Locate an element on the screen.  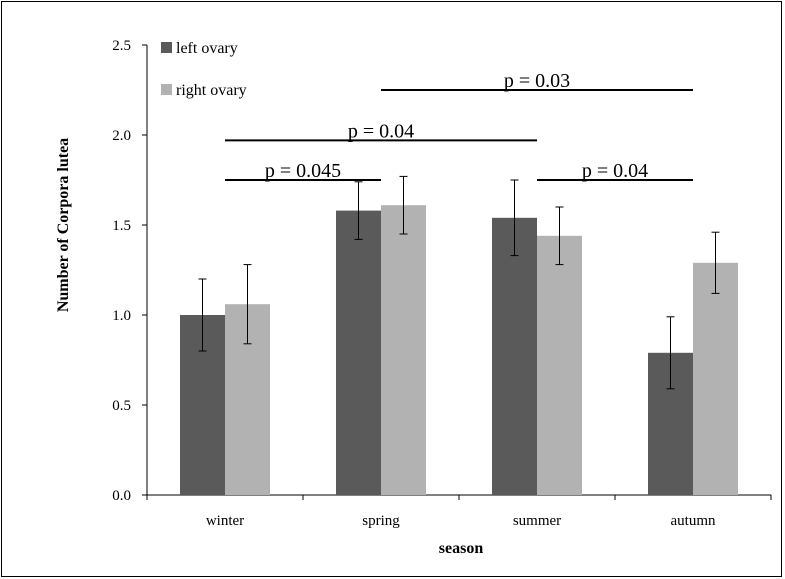
y-tick-label: 1.5 is located at coordinates (121, 226).